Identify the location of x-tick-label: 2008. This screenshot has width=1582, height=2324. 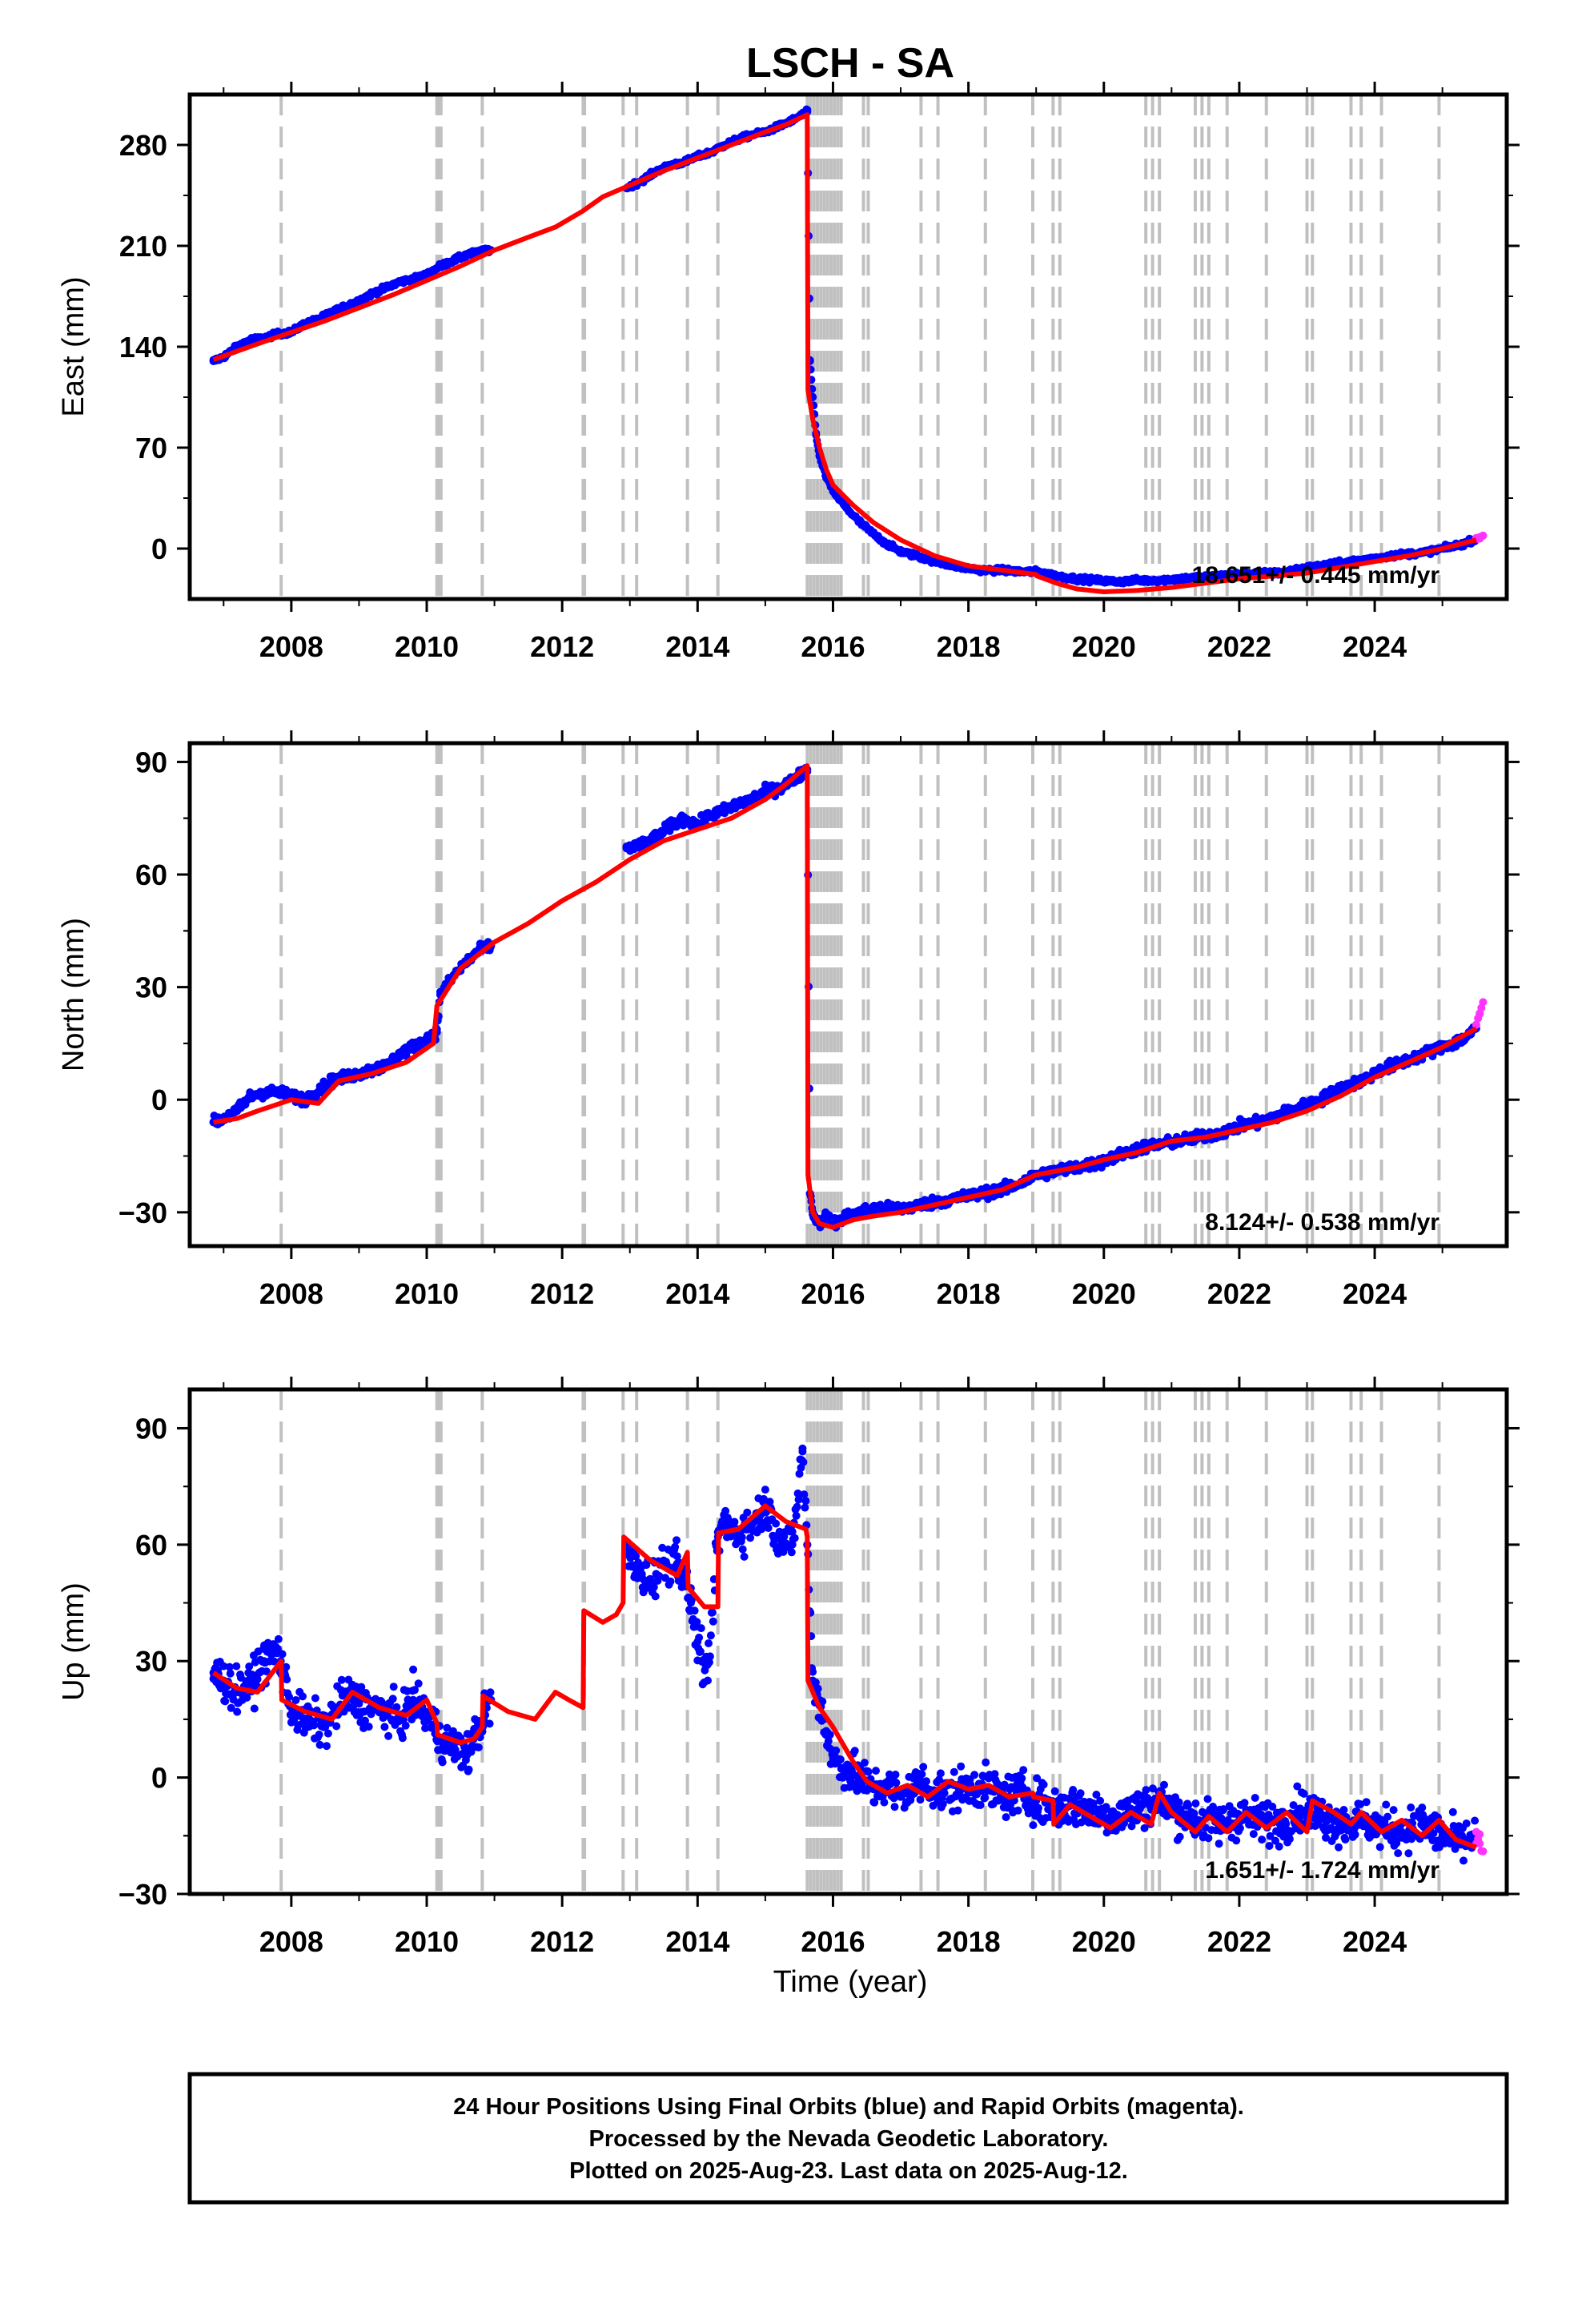
(291, 646).